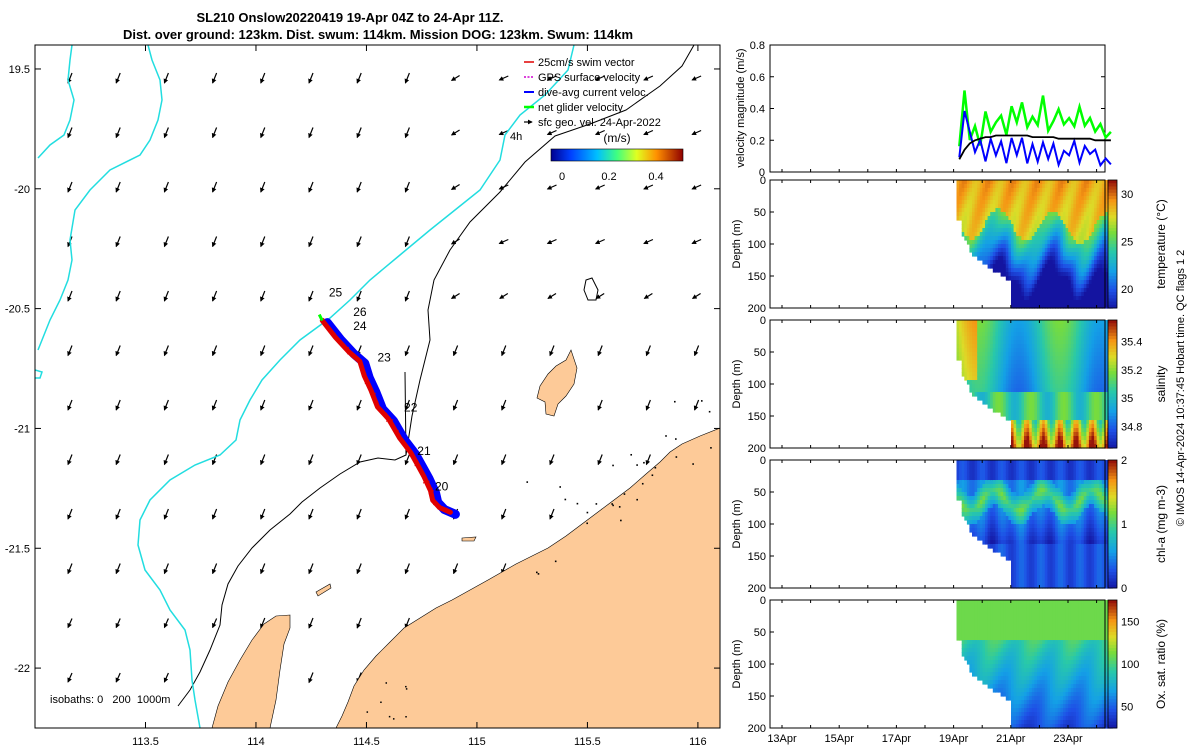 The width and height of the screenshot is (1200, 750). I want to click on depth-tick-label: 200, so click(757, 309).